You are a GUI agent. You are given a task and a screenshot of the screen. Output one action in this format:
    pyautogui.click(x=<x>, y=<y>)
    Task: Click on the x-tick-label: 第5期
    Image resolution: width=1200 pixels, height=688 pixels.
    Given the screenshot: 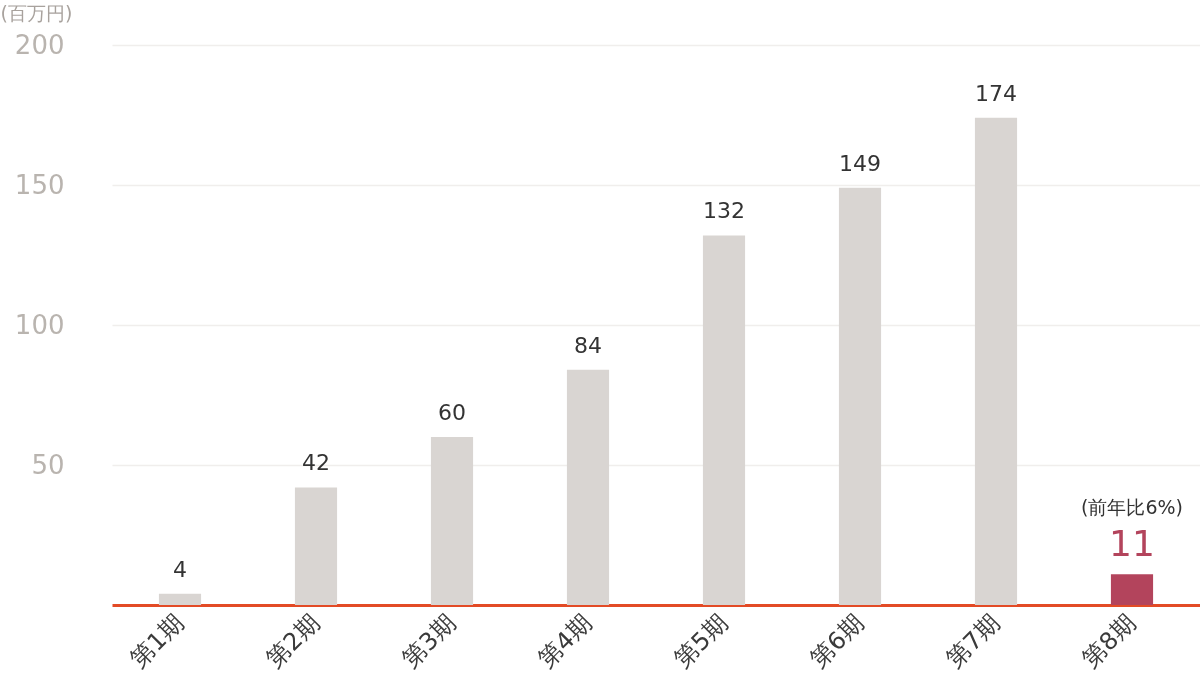 What is the action you would take?
    pyautogui.click(x=701, y=641)
    